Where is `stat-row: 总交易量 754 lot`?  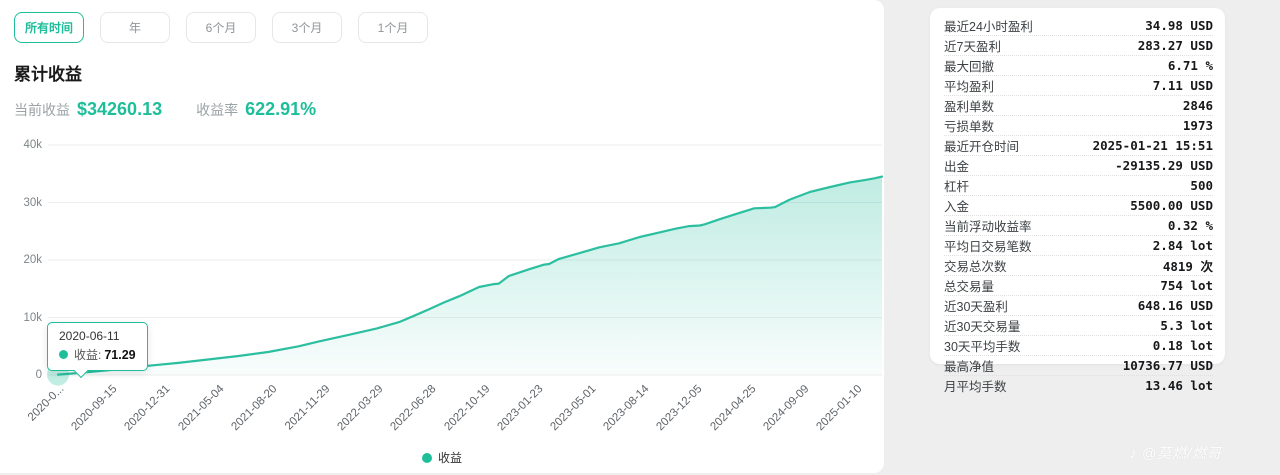 stat-row: 总交易量 754 lot is located at coordinates (1078, 286).